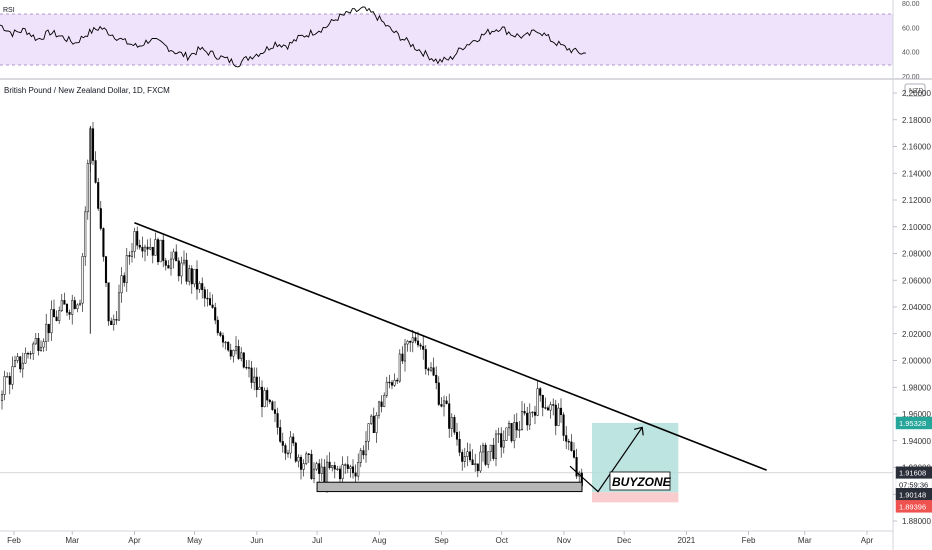 This screenshot has height=550, width=932. Describe the element at coordinates (9, 10) in the screenshot. I see `rsi-label: RSI` at that location.